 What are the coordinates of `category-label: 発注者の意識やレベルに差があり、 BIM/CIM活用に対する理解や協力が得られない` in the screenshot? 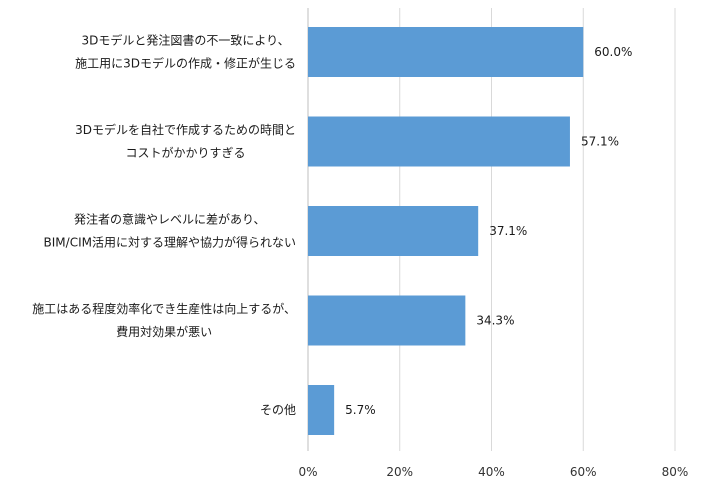 It's located at (170, 231).